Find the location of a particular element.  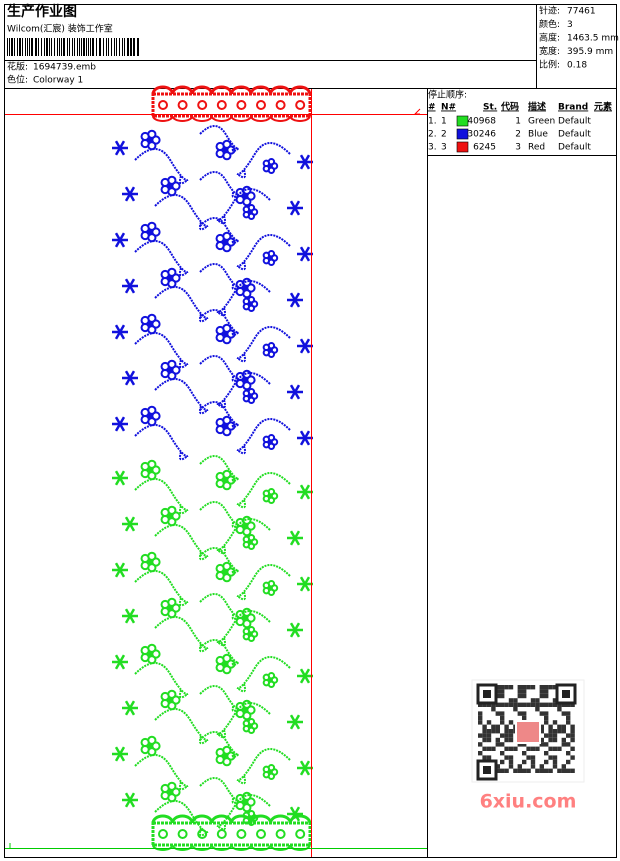

stat-value: 77461 is located at coordinates (581, 12).